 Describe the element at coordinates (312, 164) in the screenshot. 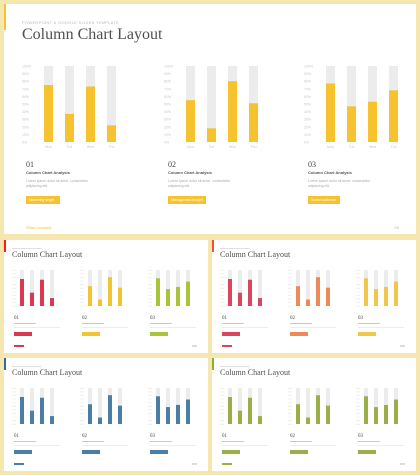

I see `column-number: 03` at that location.